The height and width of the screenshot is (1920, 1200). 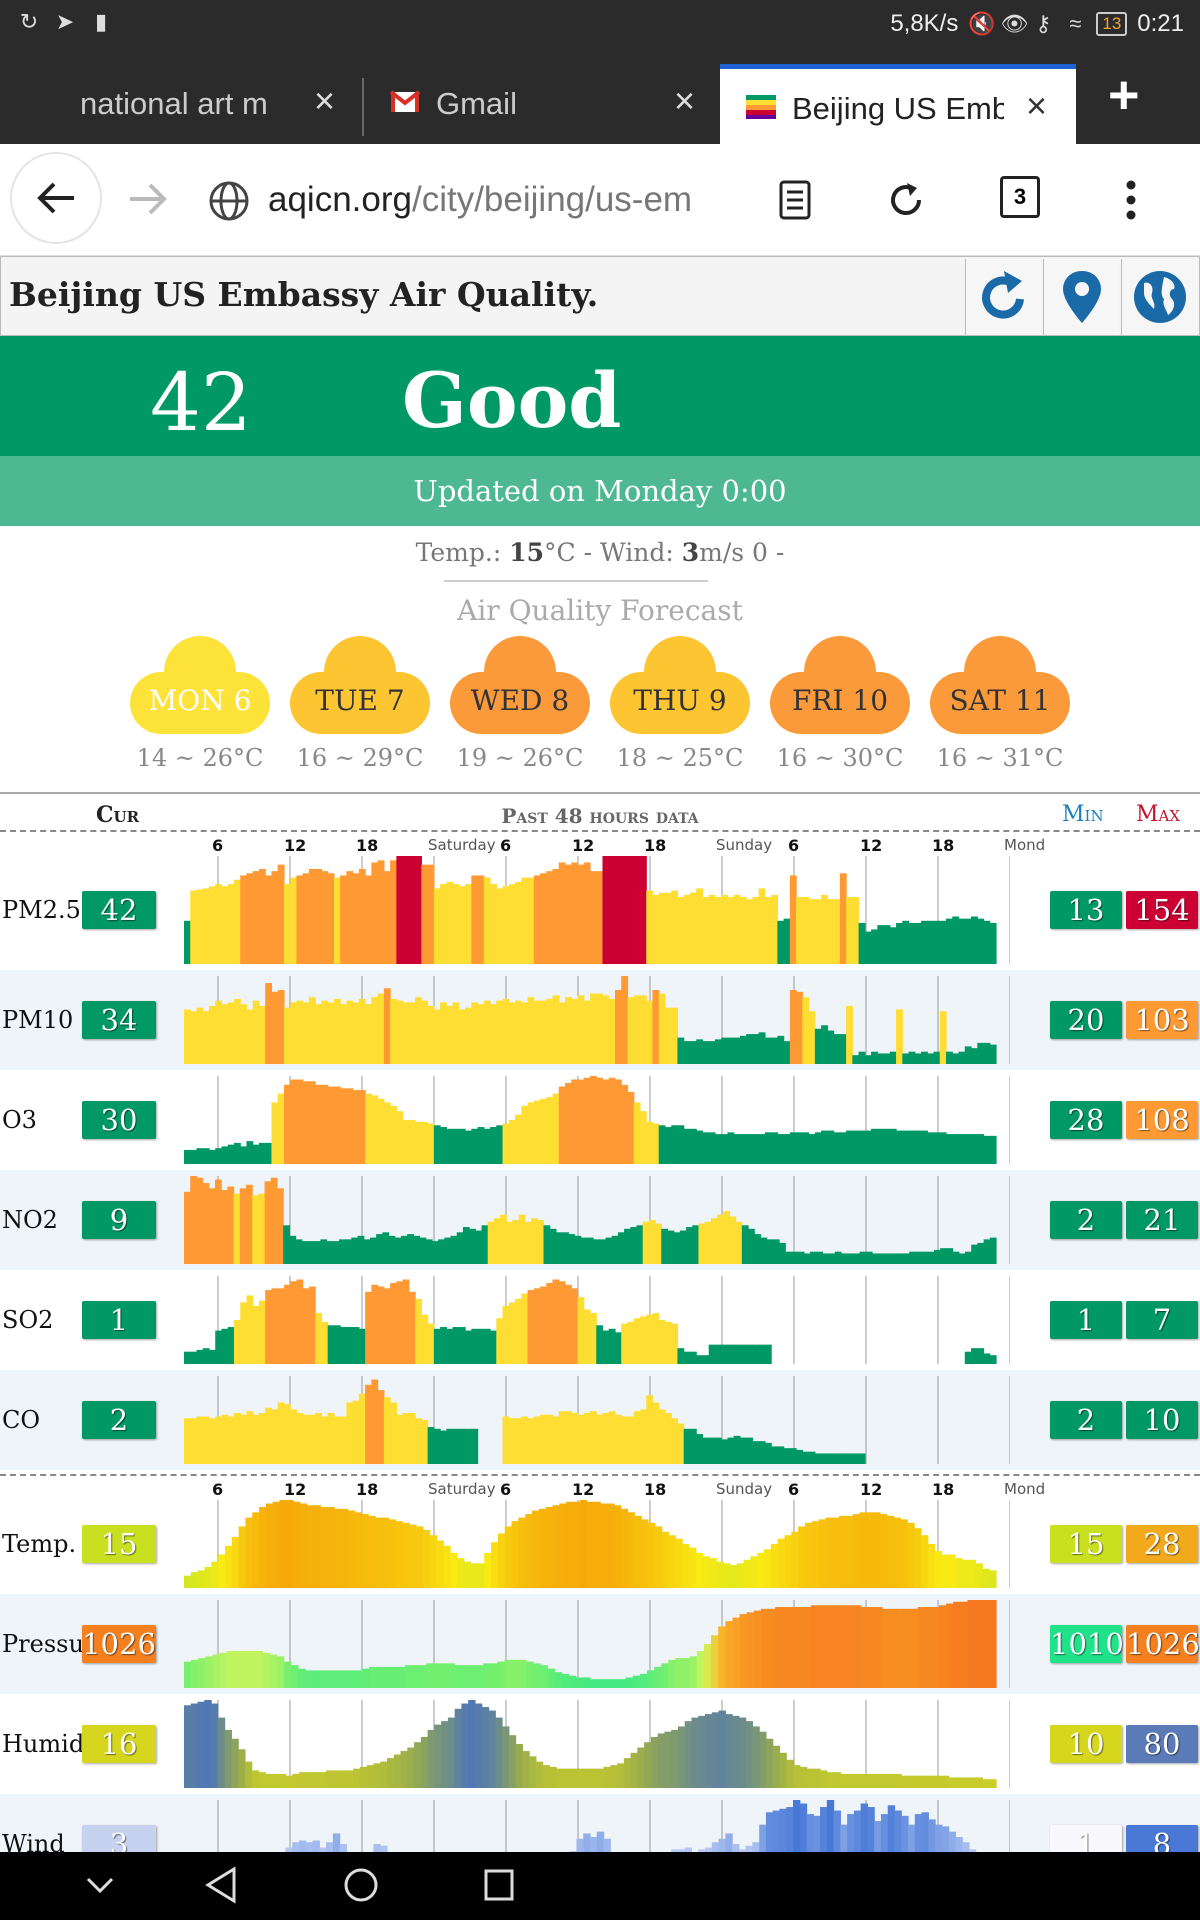 What do you see at coordinates (218, 845) in the screenshot?
I see `axis-tick-label: 6` at bounding box center [218, 845].